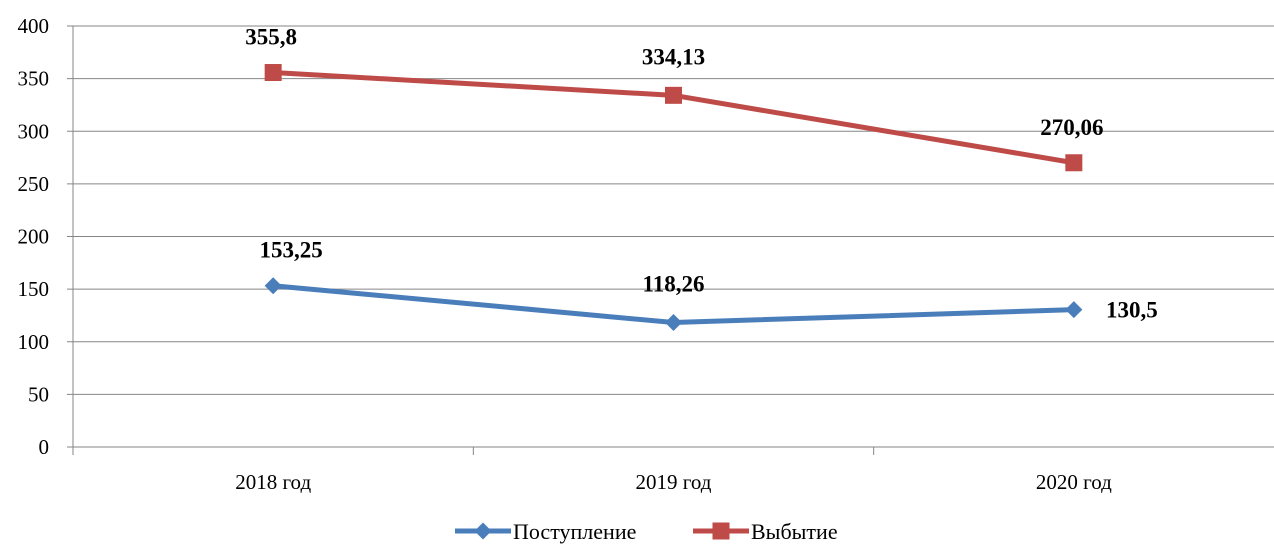 The height and width of the screenshot is (551, 1274). What do you see at coordinates (291, 250) in the screenshot?
I see `data-label: 153,25` at bounding box center [291, 250].